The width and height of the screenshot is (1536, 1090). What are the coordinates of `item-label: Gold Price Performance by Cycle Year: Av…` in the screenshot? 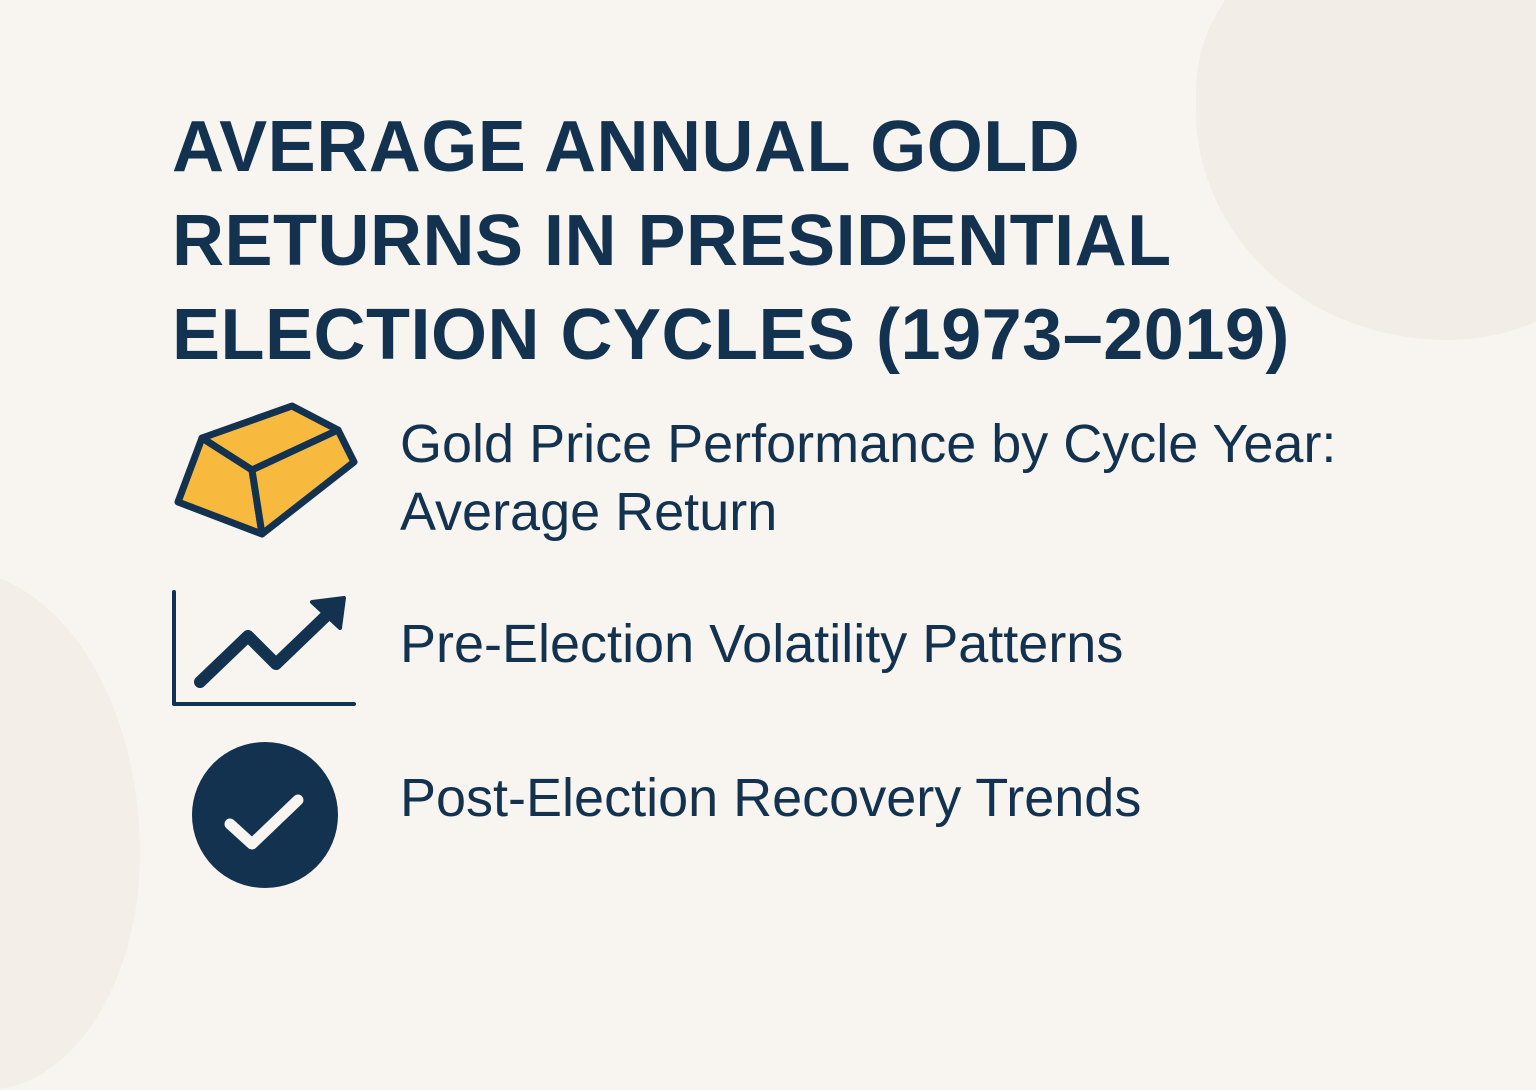 It's located at (868, 478).